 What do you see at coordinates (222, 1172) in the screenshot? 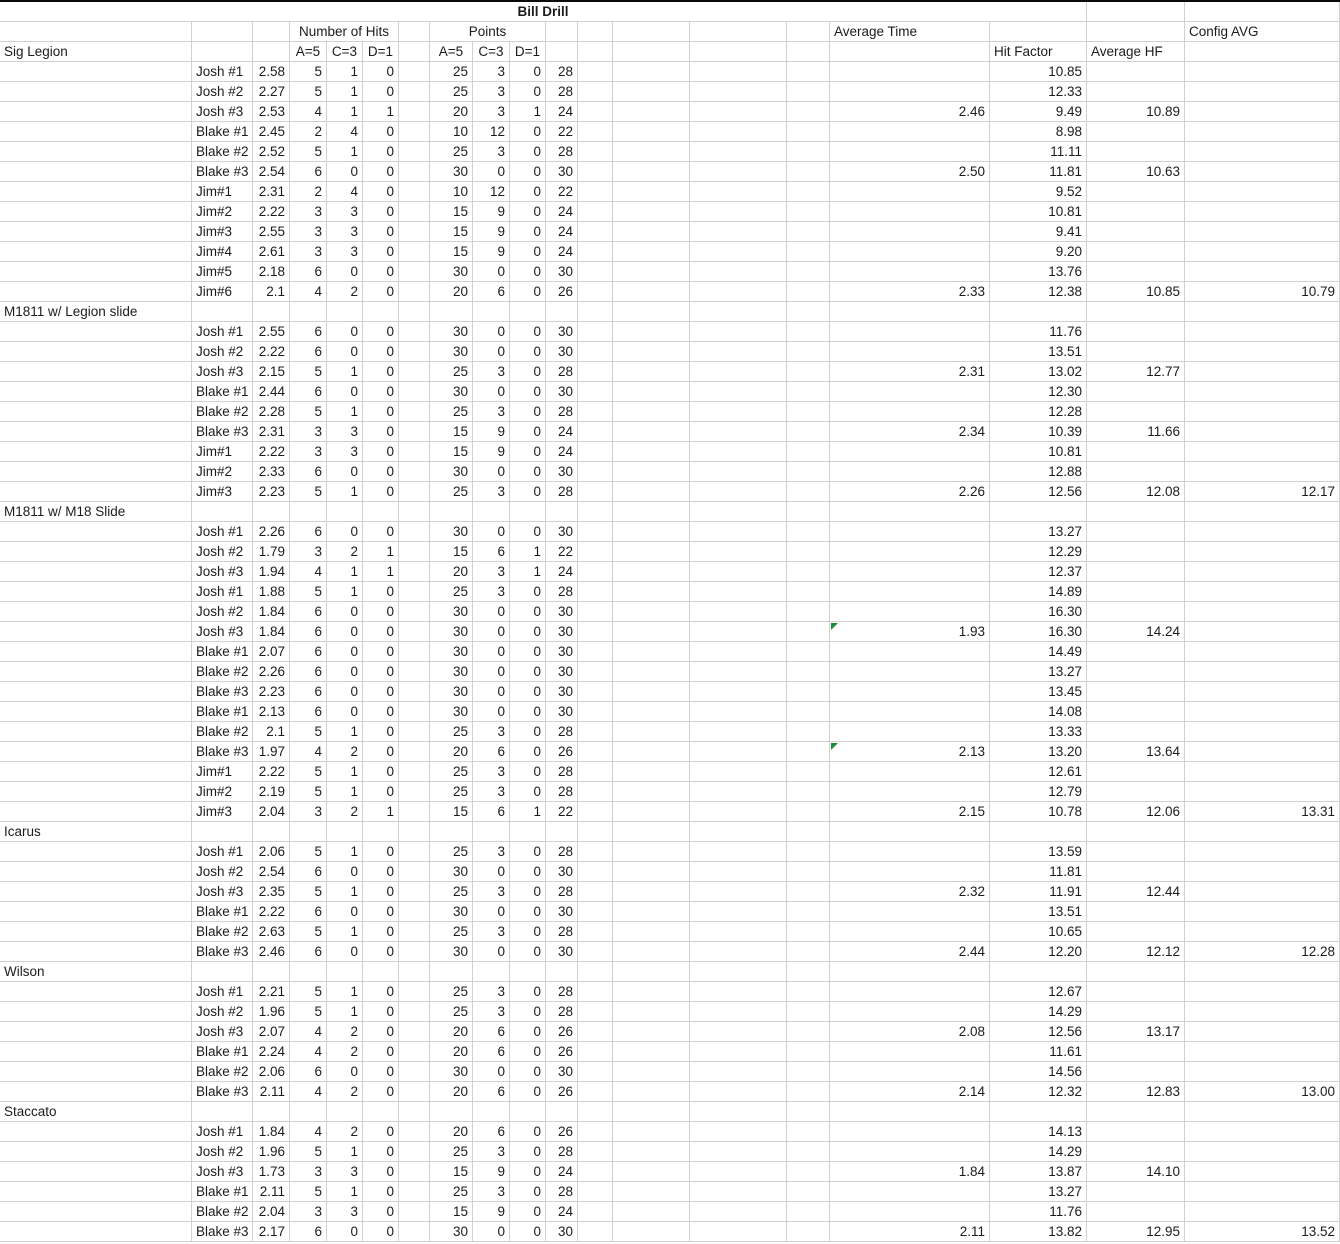
I see `cell-shooter: Josh #3` at bounding box center [222, 1172].